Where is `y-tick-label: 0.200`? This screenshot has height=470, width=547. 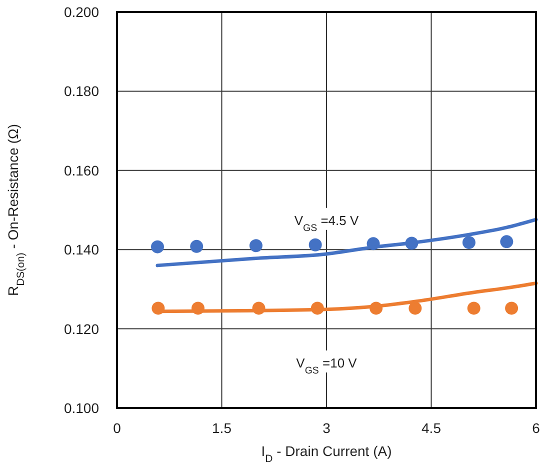 y-tick-label: 0.200 is located at coordinates (82, 12).